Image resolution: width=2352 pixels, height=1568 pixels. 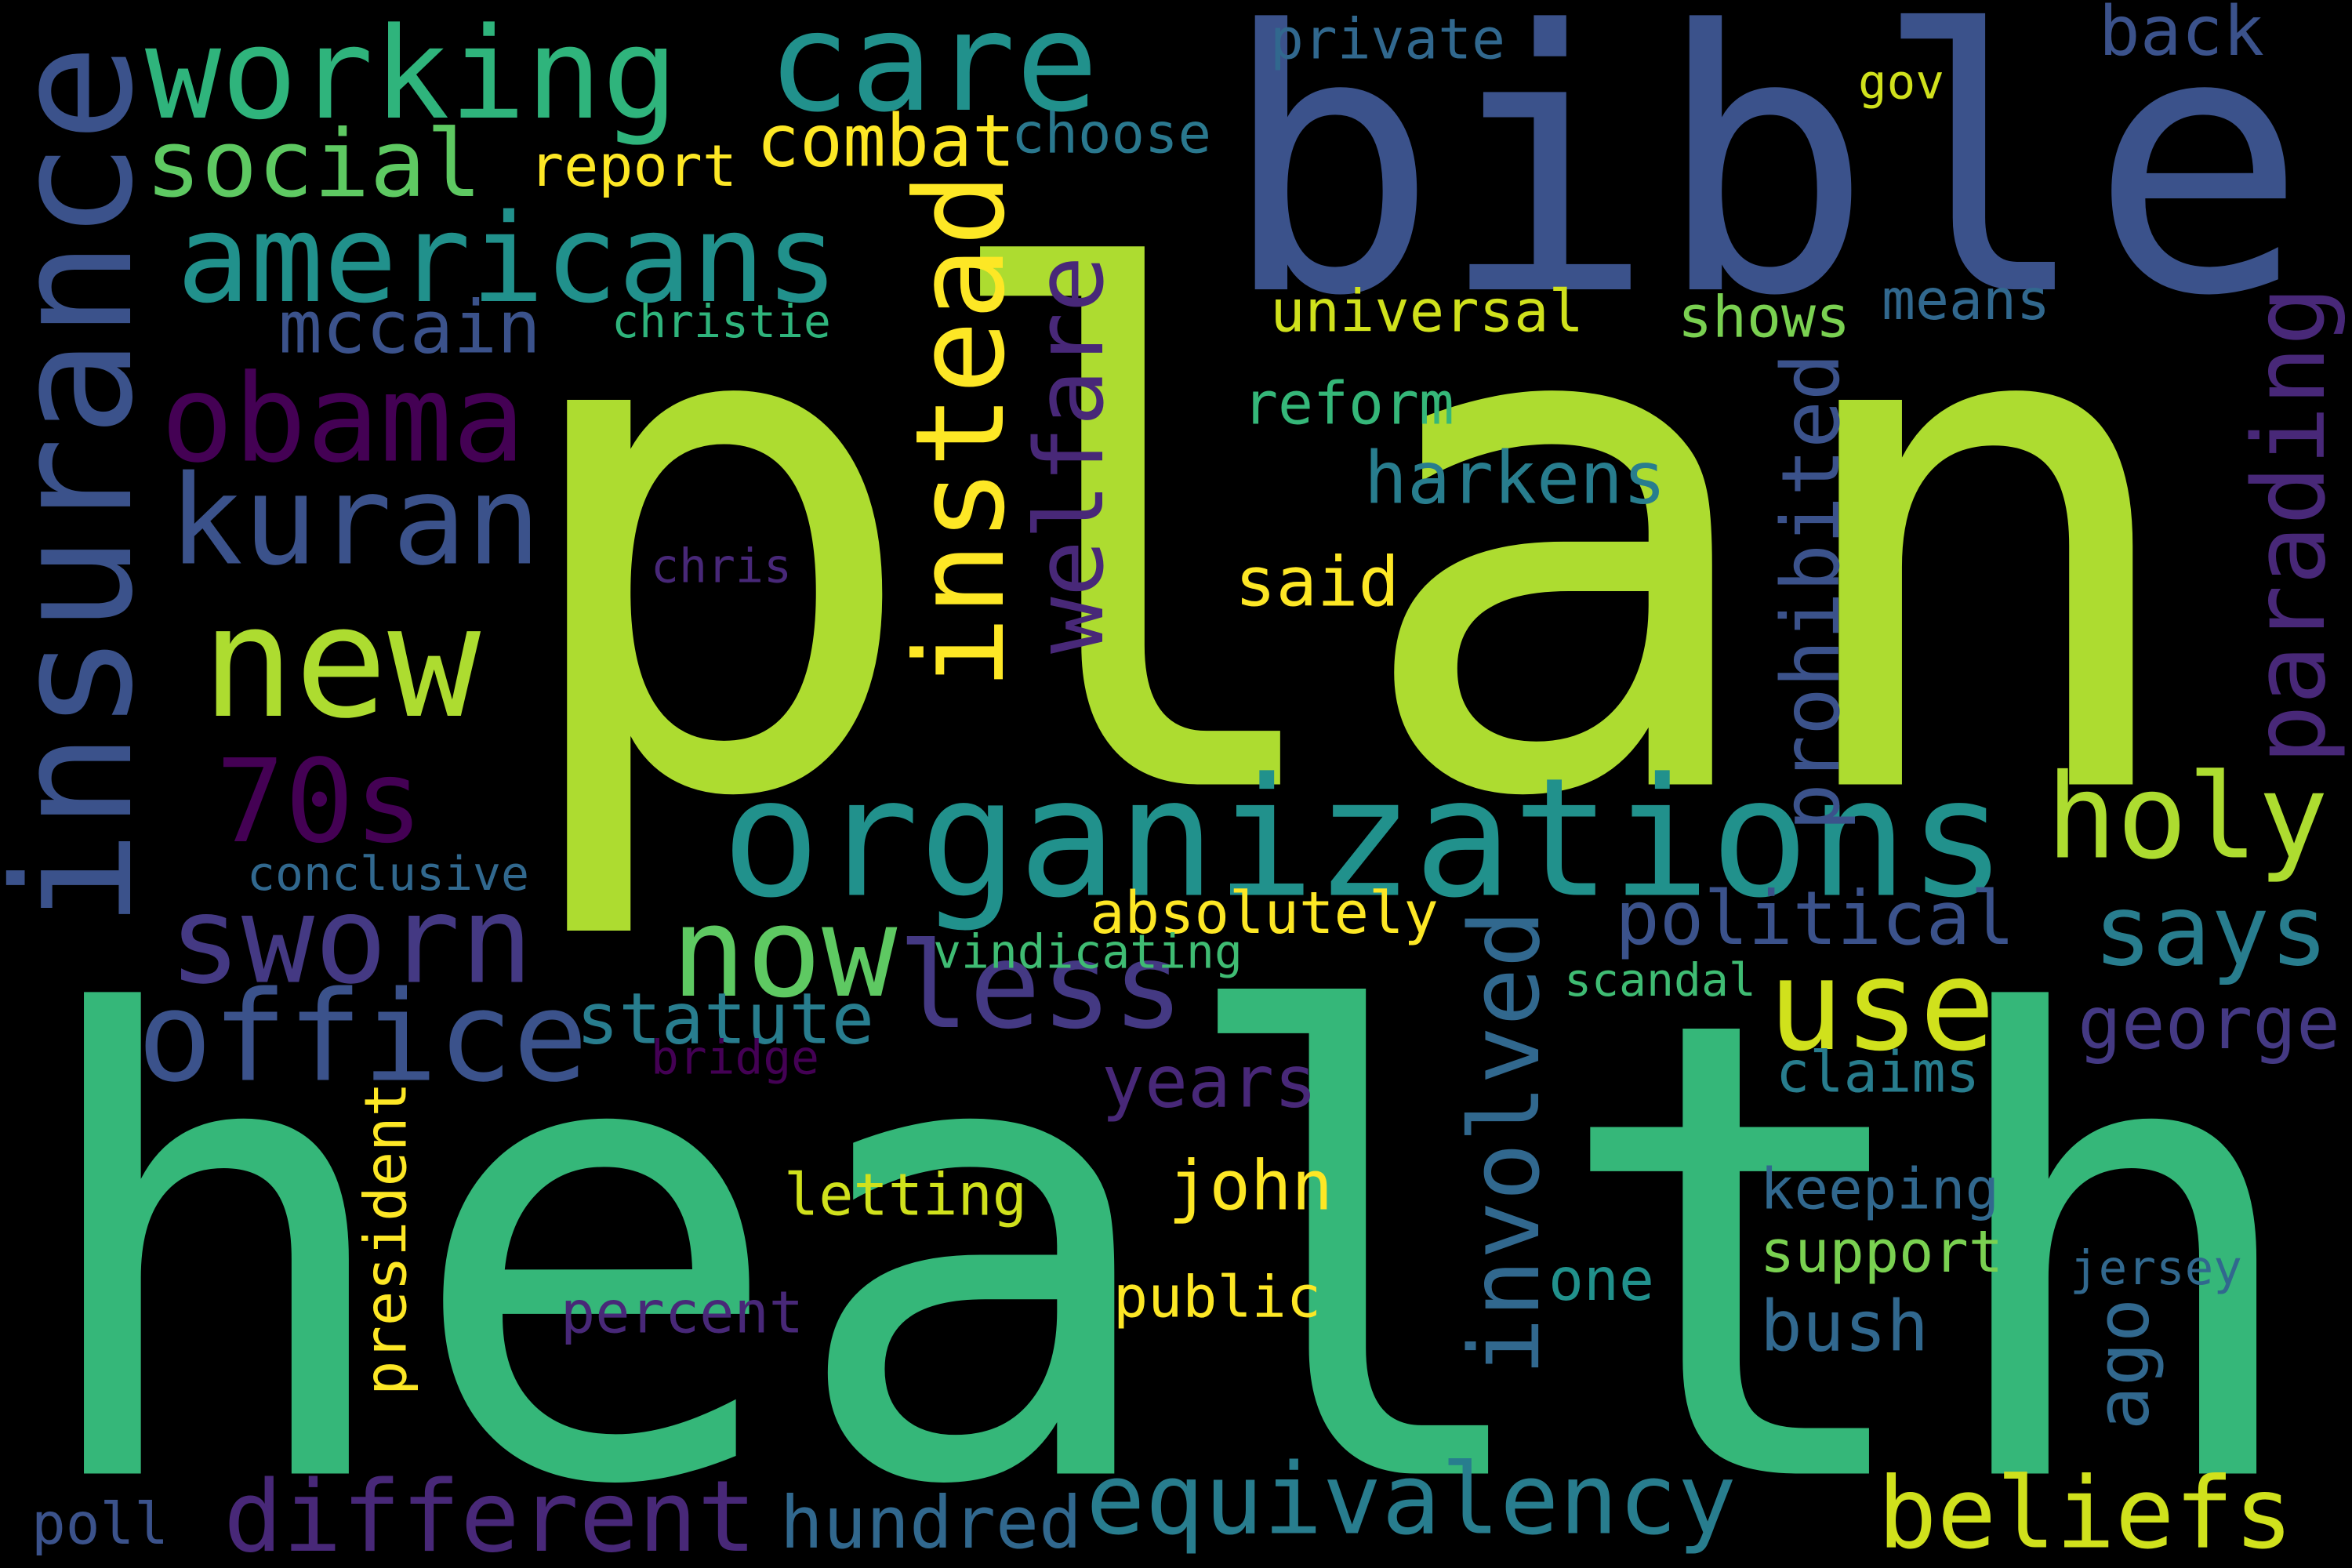 I want to click on word-americans: americans, so click(x=507, y=258).